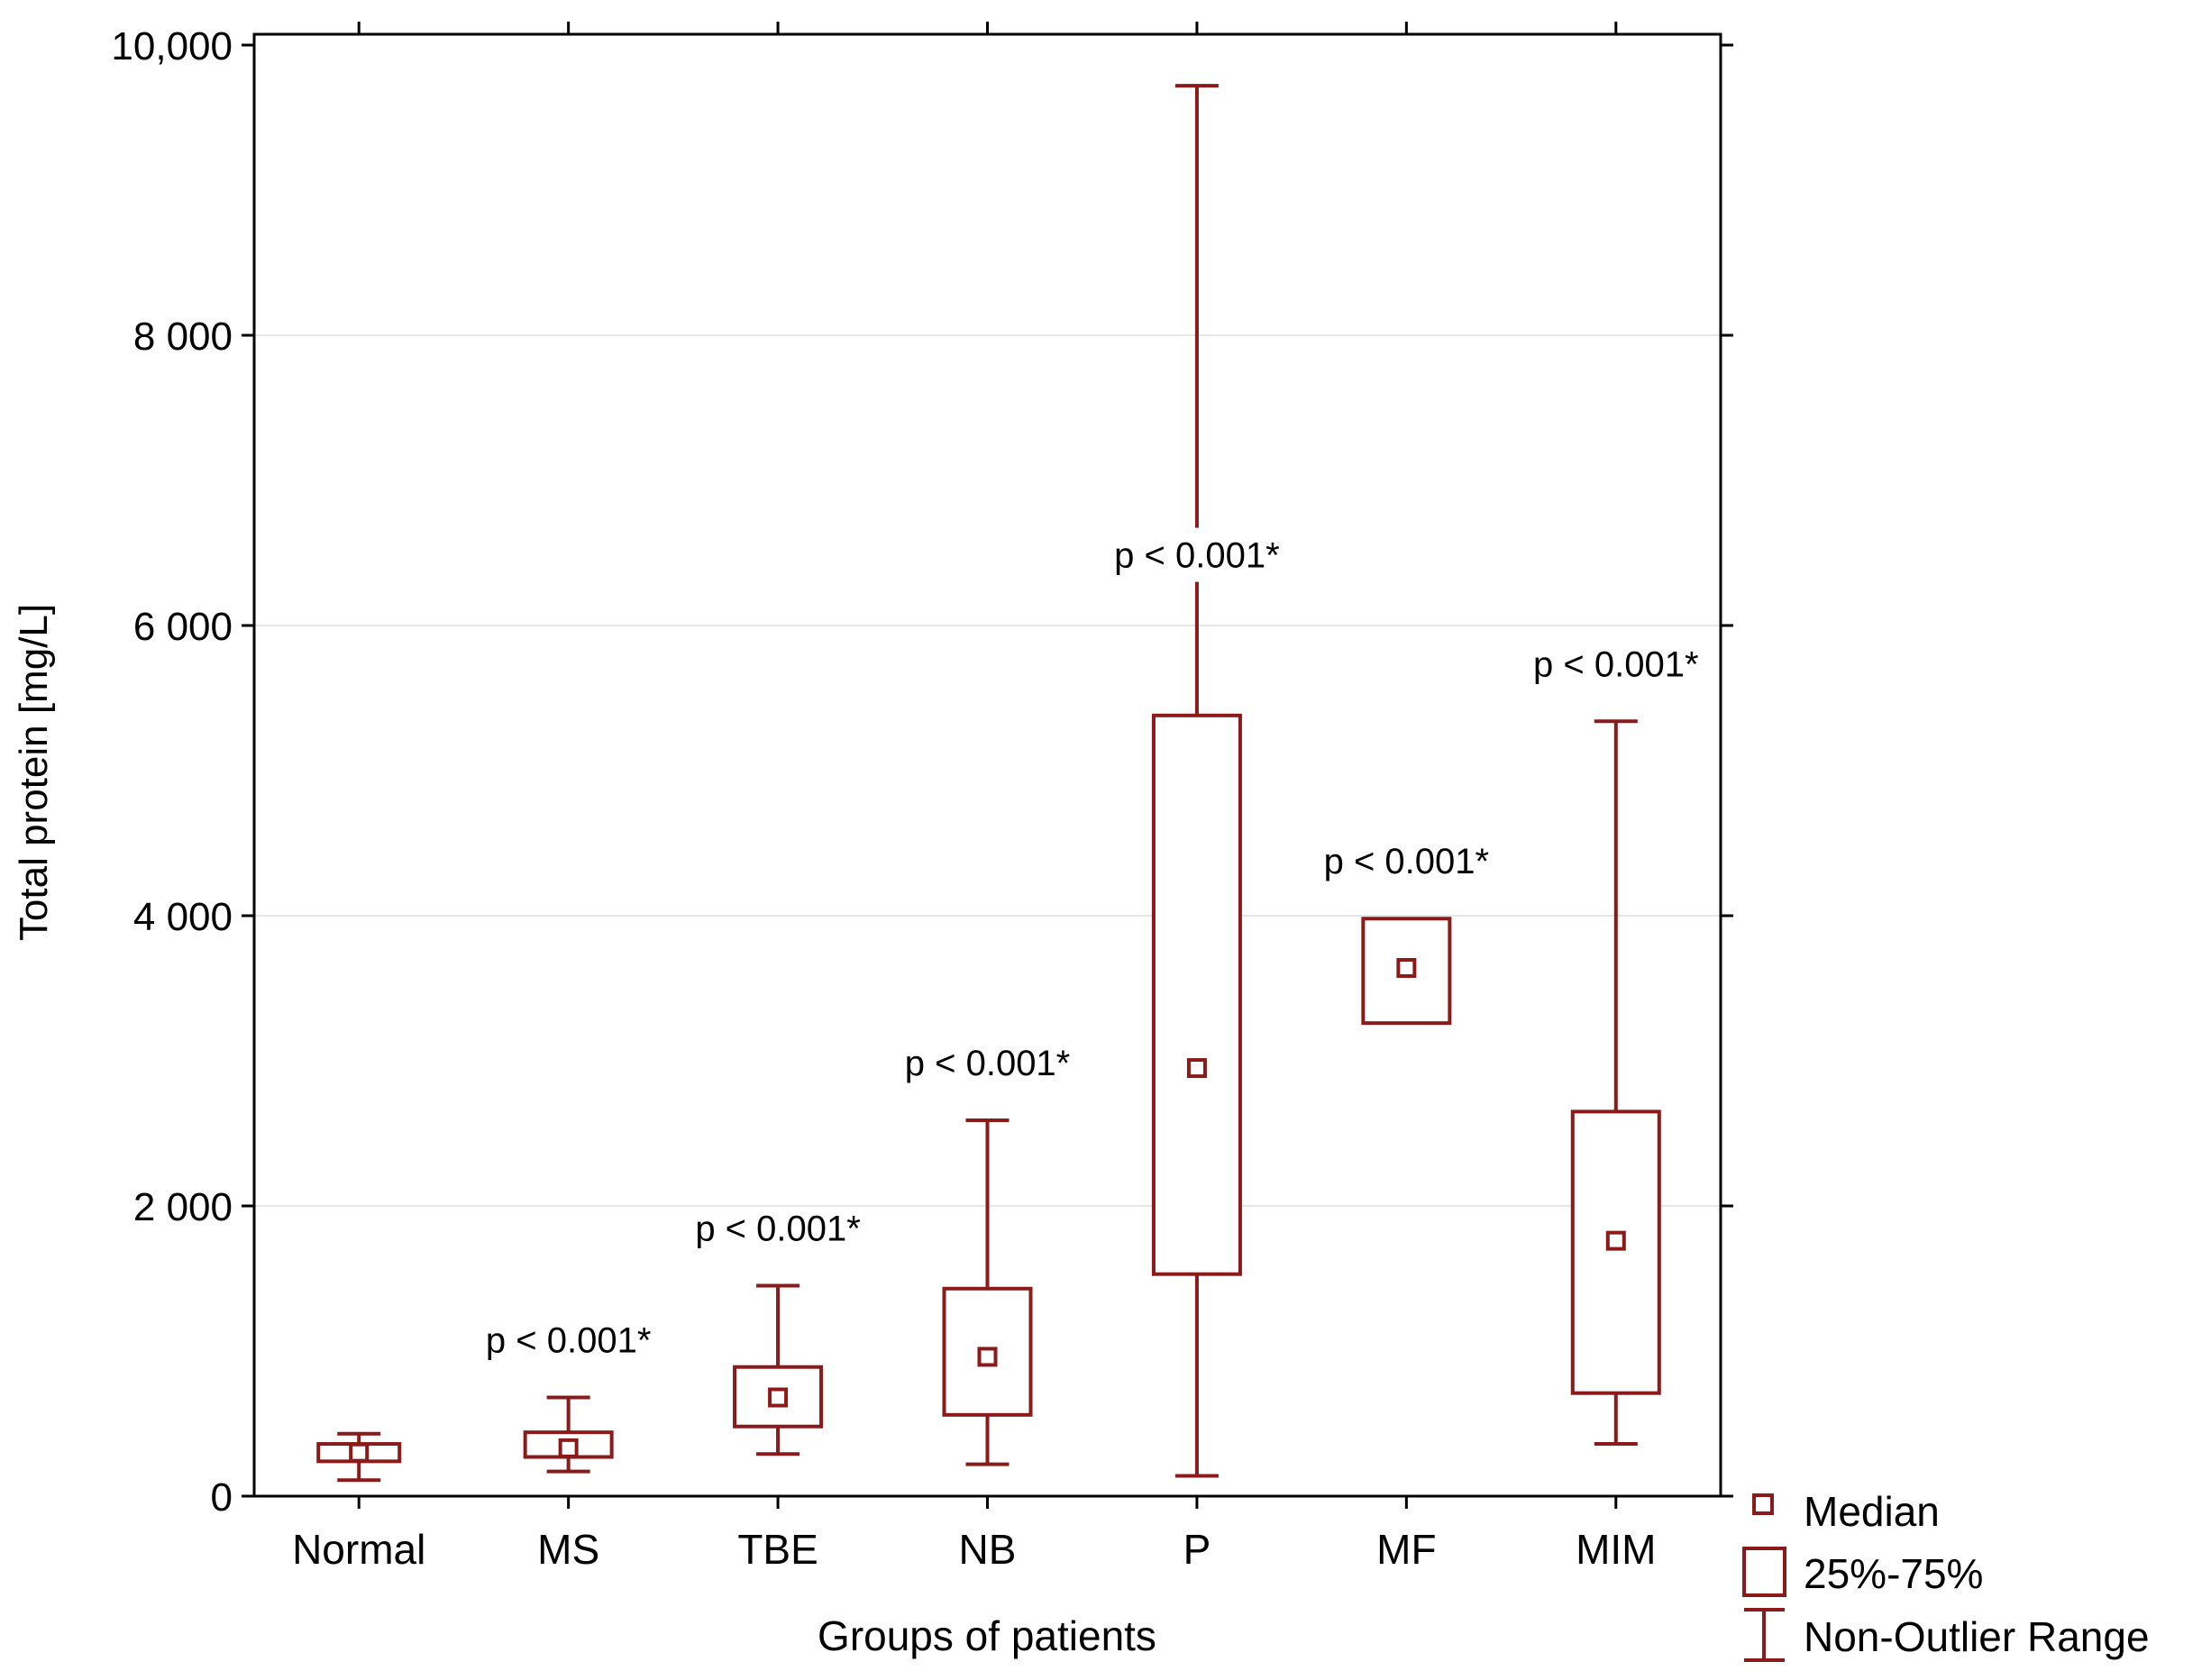  Describe the element at coordinates (183, 627) in the screenshot. I see `y-tick-label: 6 000` at that location.